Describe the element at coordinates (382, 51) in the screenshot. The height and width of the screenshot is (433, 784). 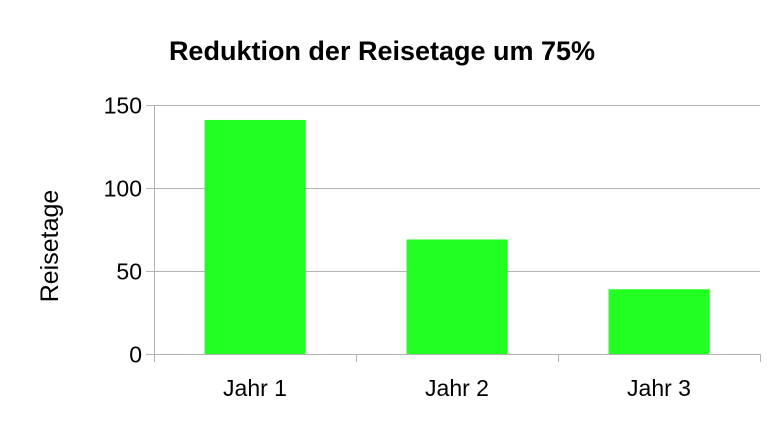
I see `chart-title: Reduktion der Reisetage um 75%` at that location.